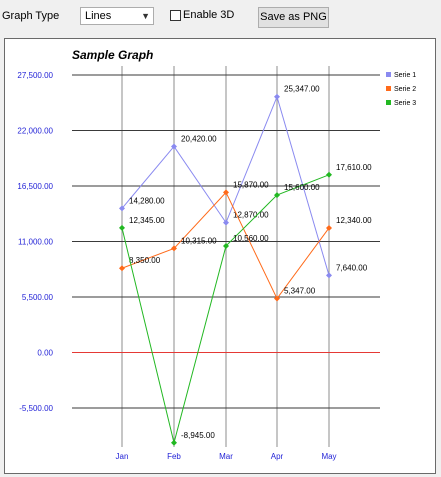  I want to click on data-label: 7,640.00, so click(352, 267).